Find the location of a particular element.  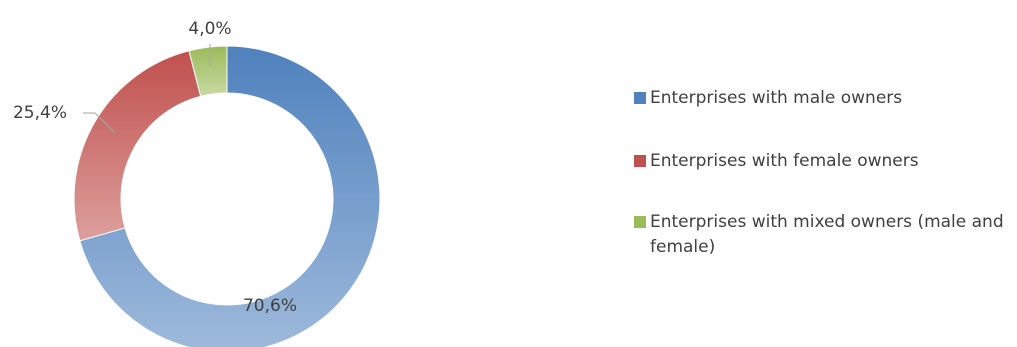

data-label-mixed-owners: 4,0% is located at coordinates (209, 29).